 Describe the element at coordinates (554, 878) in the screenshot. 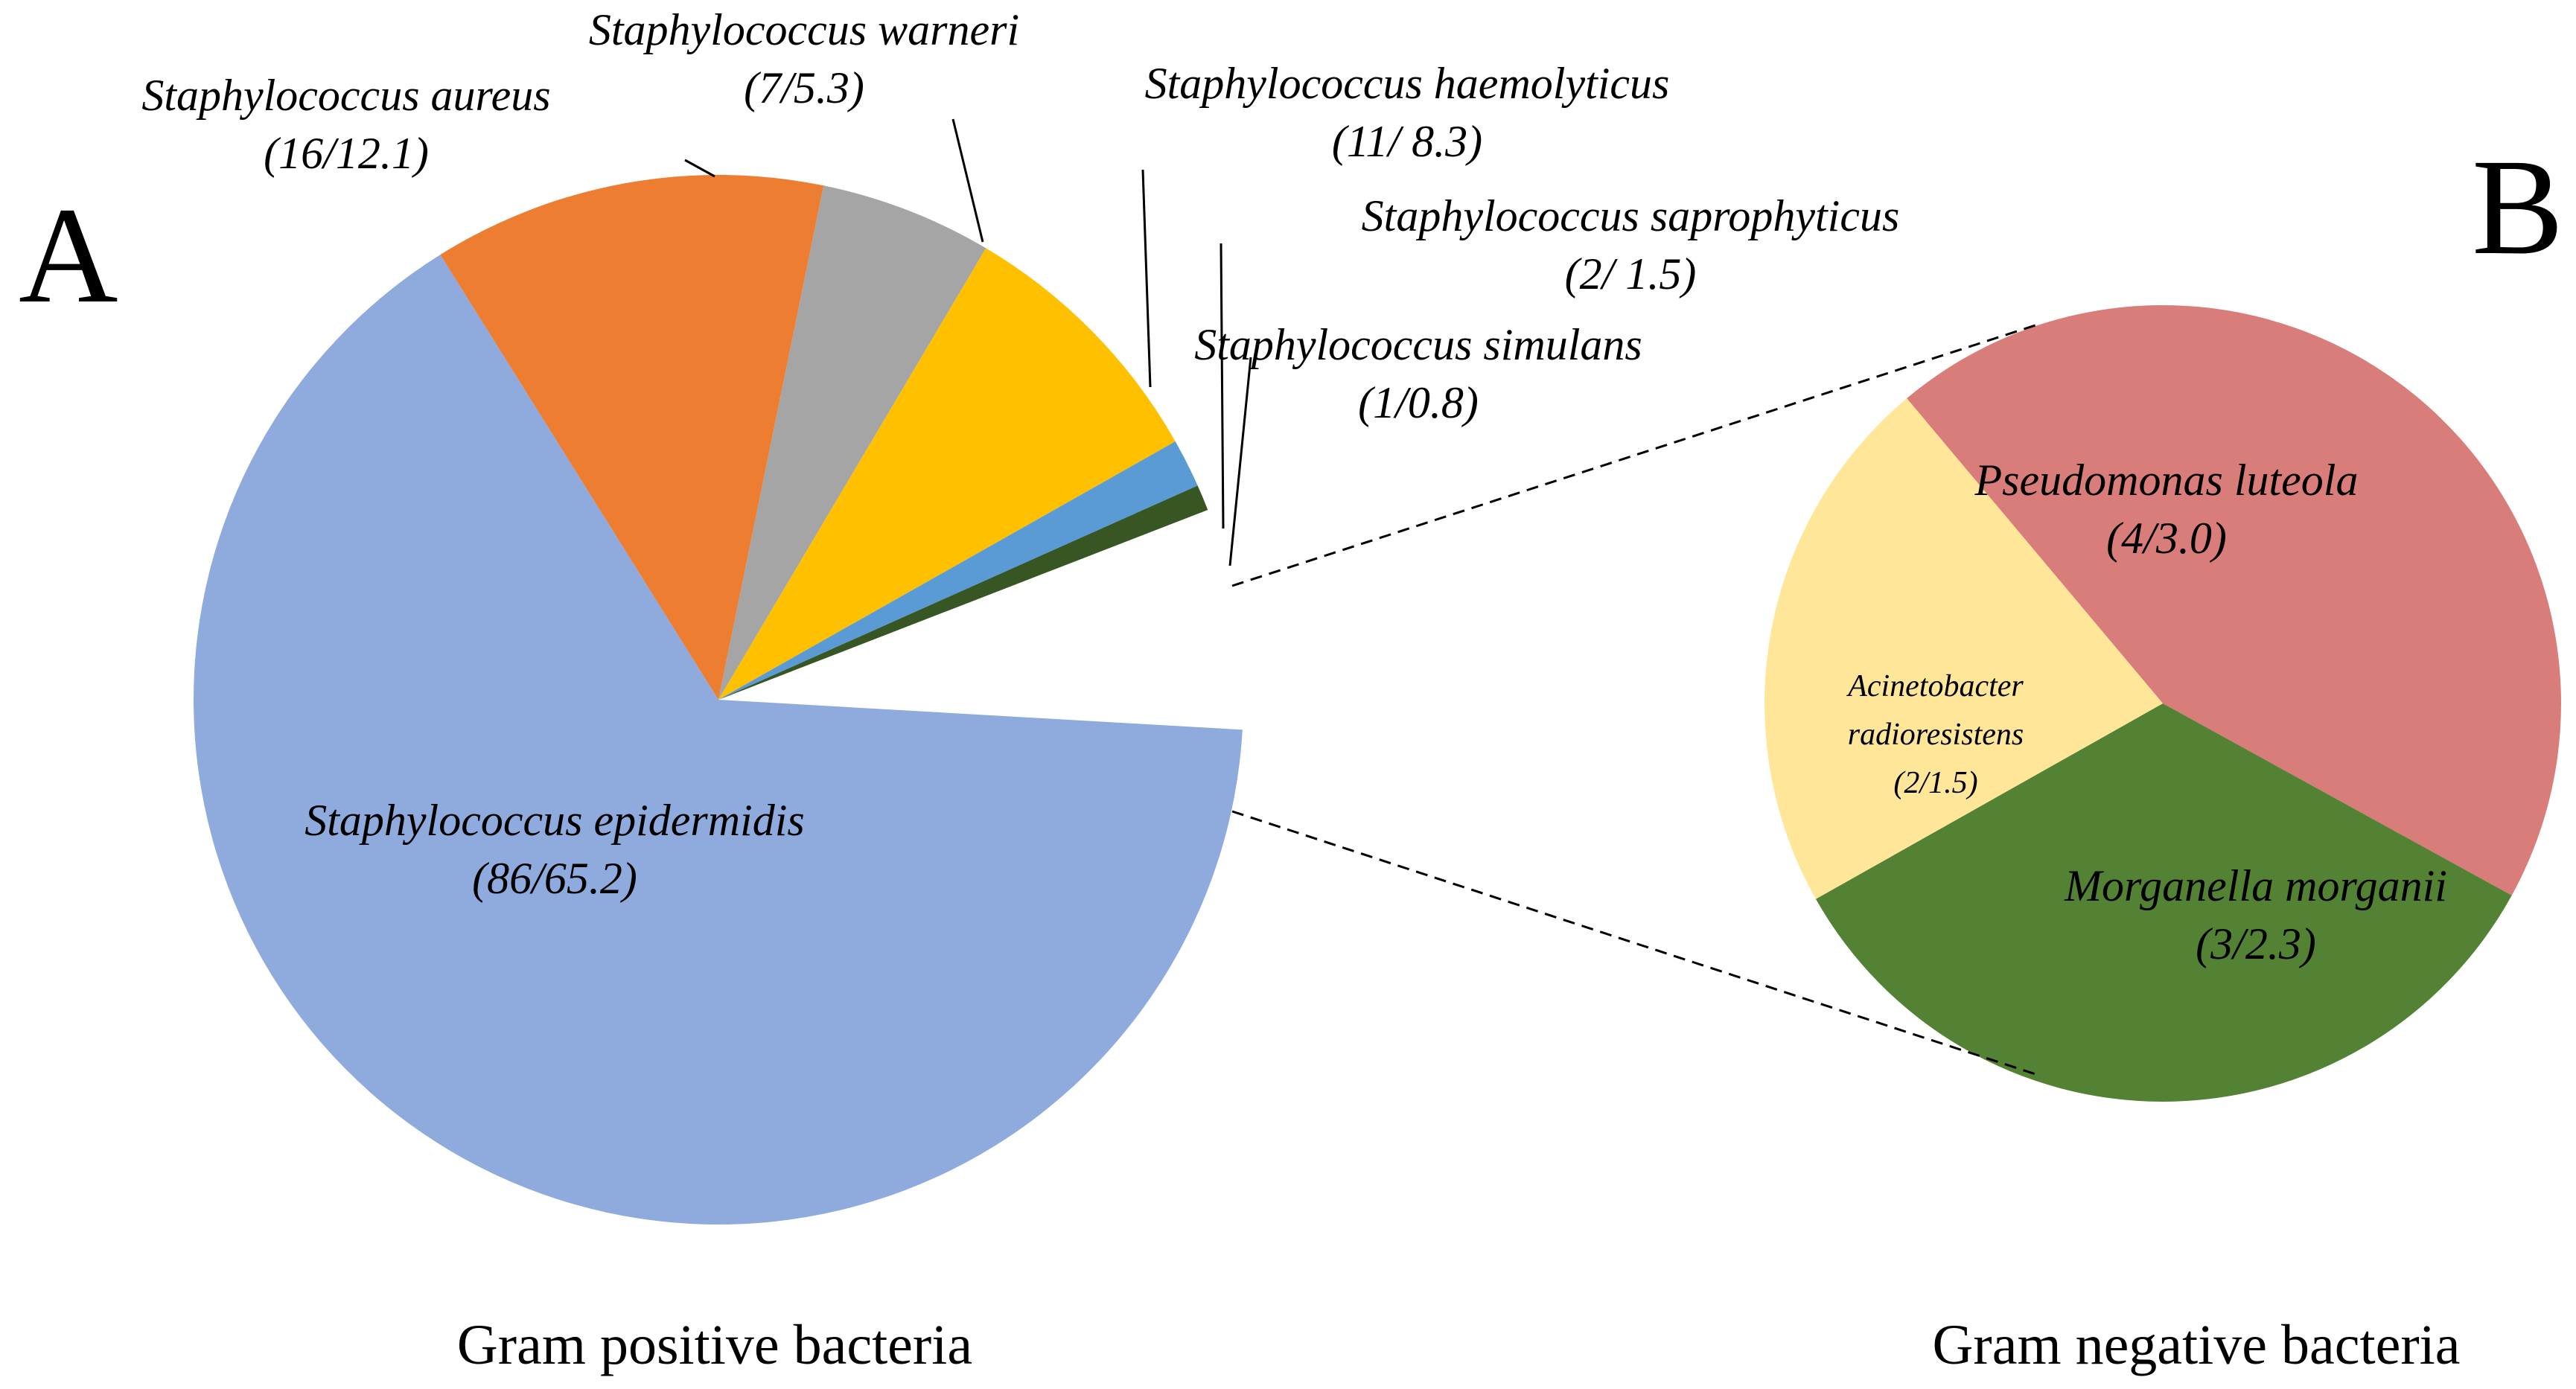

I see `label-epidermidis-value: (86/65.2)` at that location.